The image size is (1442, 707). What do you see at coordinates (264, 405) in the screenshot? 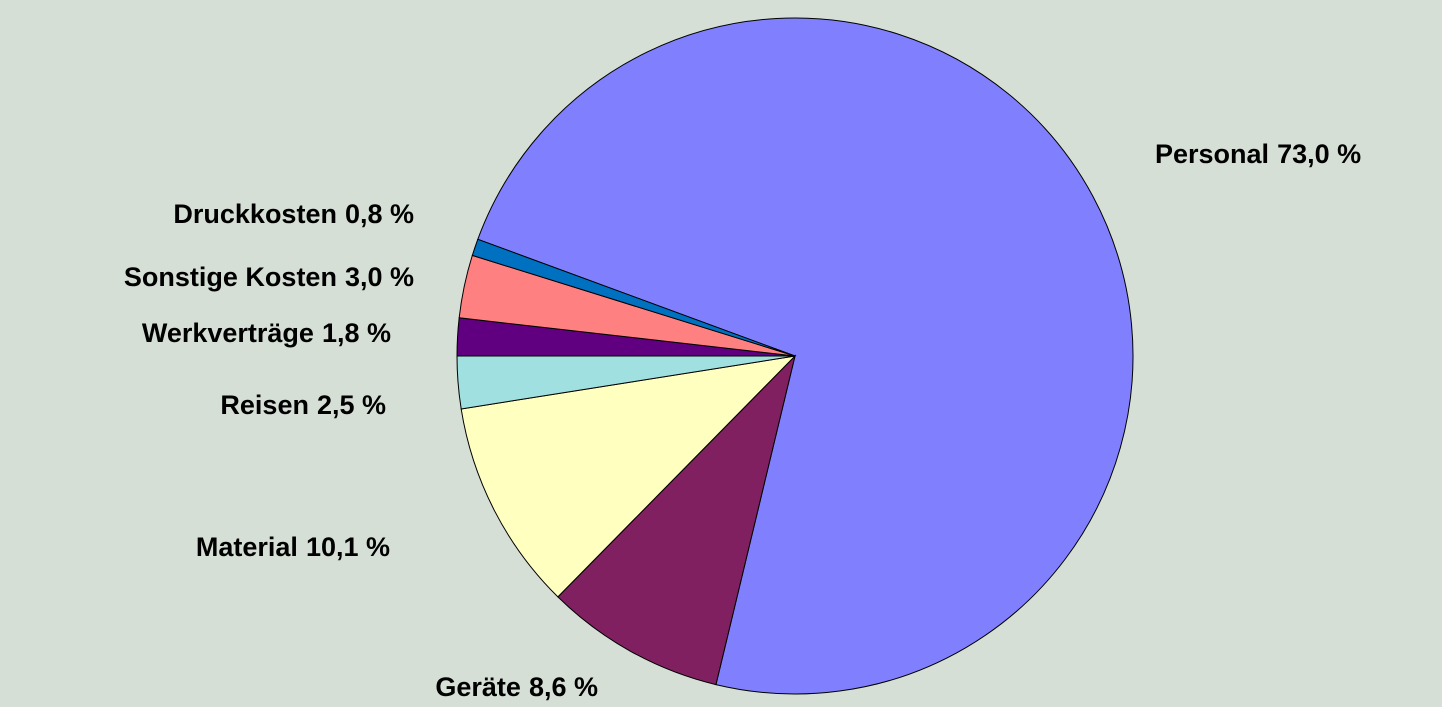
I see `slice-category: Reisen` at bounding box center [264, 405].